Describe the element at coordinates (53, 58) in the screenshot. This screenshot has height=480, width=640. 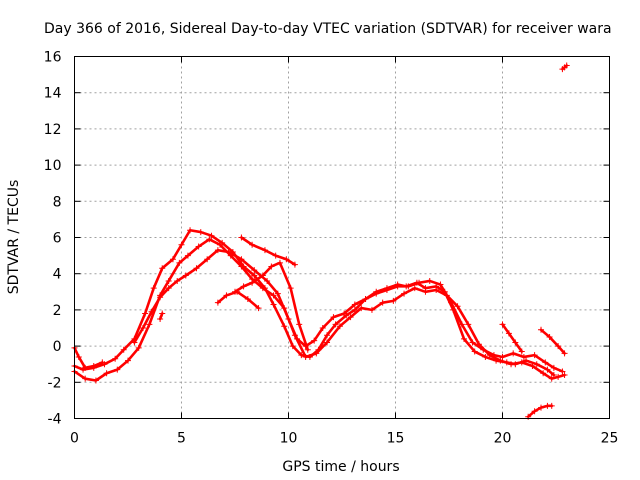
I see `y-tick-label: 16` at that location.